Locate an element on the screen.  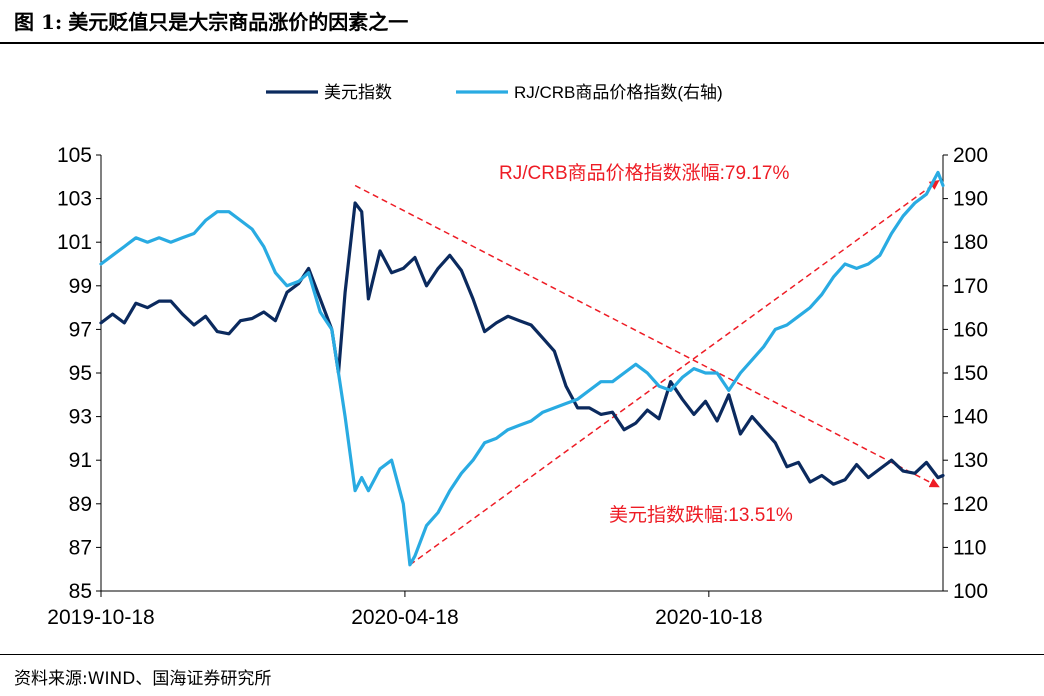
crb-growth-label: RJ/CRB商品价格指数涨幅:79.17% is located at coordinates (644, 173).